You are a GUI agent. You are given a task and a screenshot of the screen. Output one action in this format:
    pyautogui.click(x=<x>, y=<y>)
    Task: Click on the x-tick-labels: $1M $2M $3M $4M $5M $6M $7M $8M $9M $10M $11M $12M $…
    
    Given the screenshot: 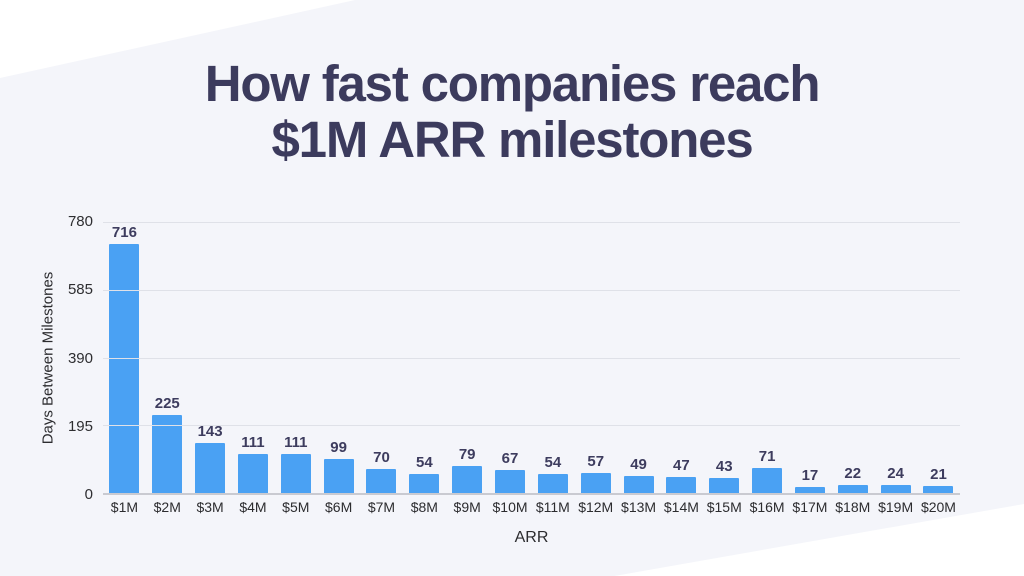 What is the action you would take?
    pyautogui.click(x=531, y=507)
    